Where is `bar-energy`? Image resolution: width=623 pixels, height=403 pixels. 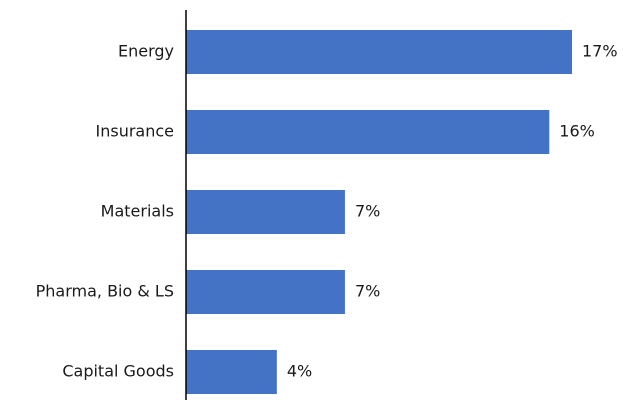
bar-energy is located at coordinates (379, 52).